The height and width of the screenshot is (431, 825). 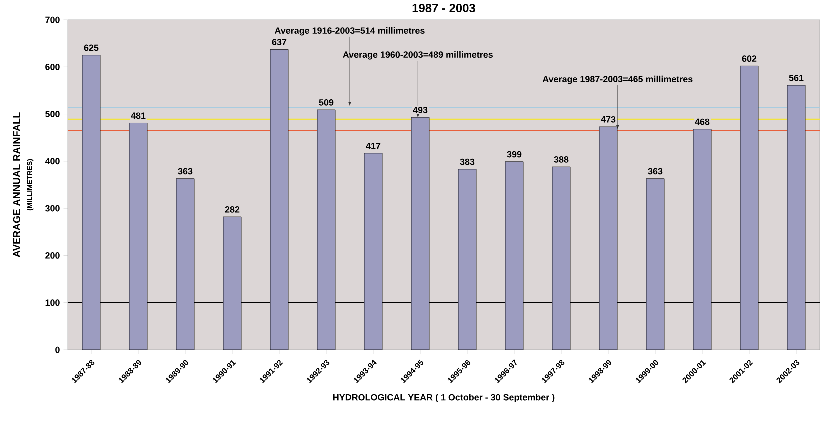 I want to click on data-label: 481, so click(x=138, y=116).